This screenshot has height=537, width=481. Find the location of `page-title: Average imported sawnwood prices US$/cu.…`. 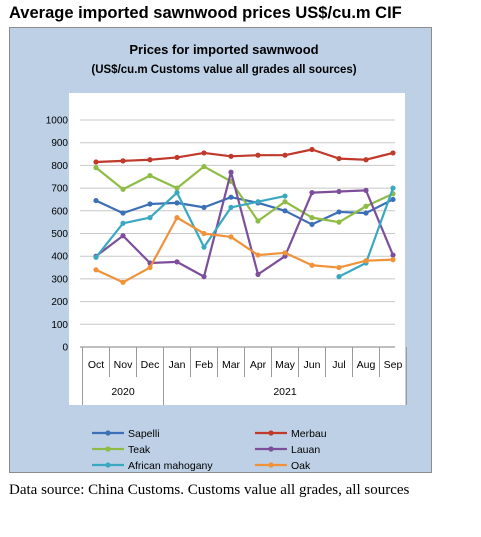

page-title: Average imported sawnwood prices US$/cu.… is located at coordinates (205, 13).